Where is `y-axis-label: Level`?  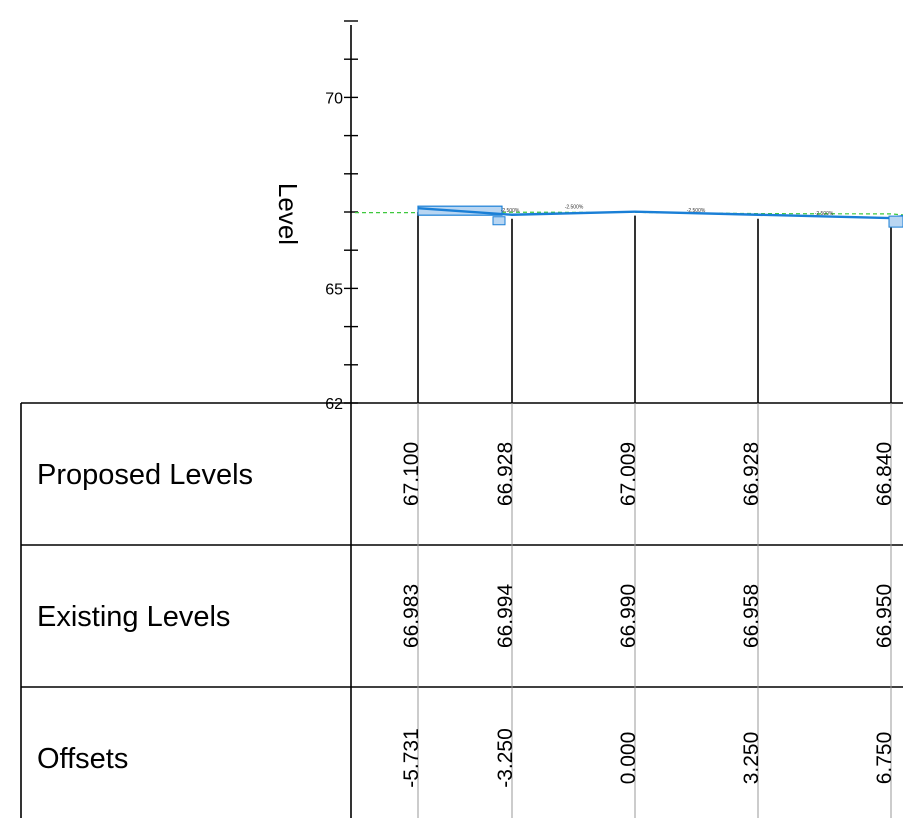
y-axis-label: Level is located at coordinates (288, 214).